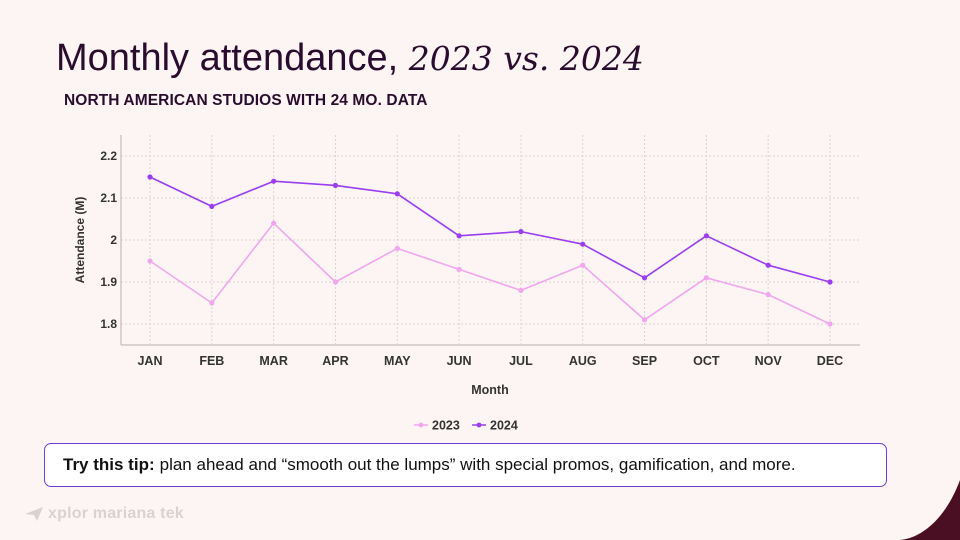 The image size is (960, 540). What do you see at coordinates (583, 361) in the screenshot?
I see `x-tick-label: AUG` at bounding box center [583, 361].